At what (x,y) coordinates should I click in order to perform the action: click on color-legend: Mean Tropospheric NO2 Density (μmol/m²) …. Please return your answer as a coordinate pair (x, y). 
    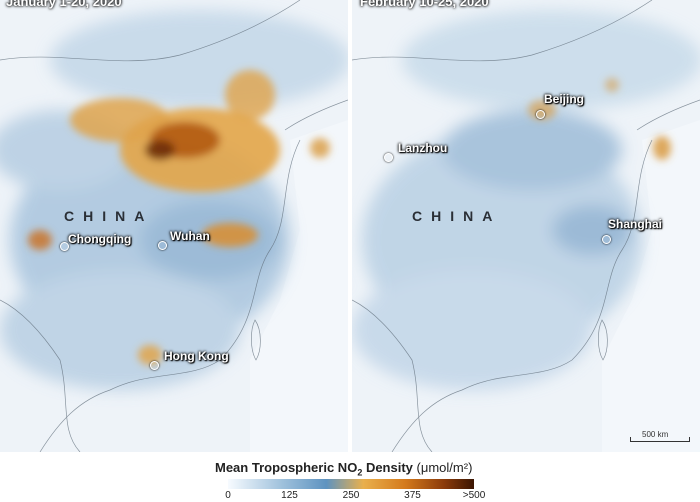
    Looking at the image, I should click on (350, 477).